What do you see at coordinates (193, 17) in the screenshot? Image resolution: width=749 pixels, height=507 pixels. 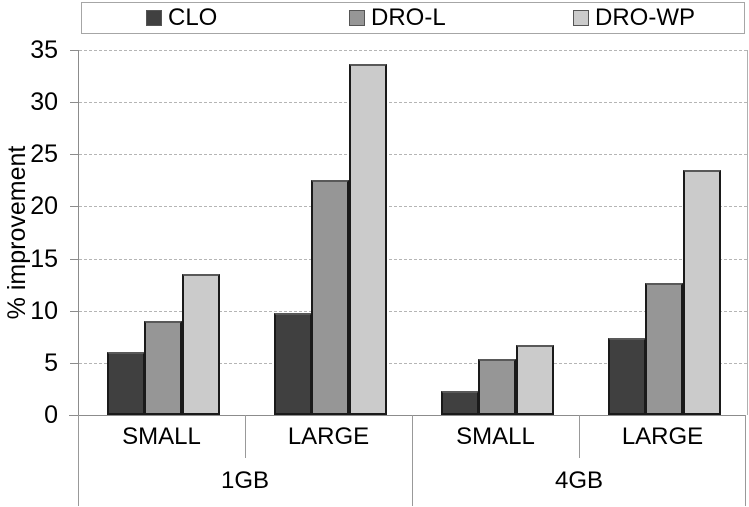 I see `legend-label: CLO` at bounding box center [193, 17].